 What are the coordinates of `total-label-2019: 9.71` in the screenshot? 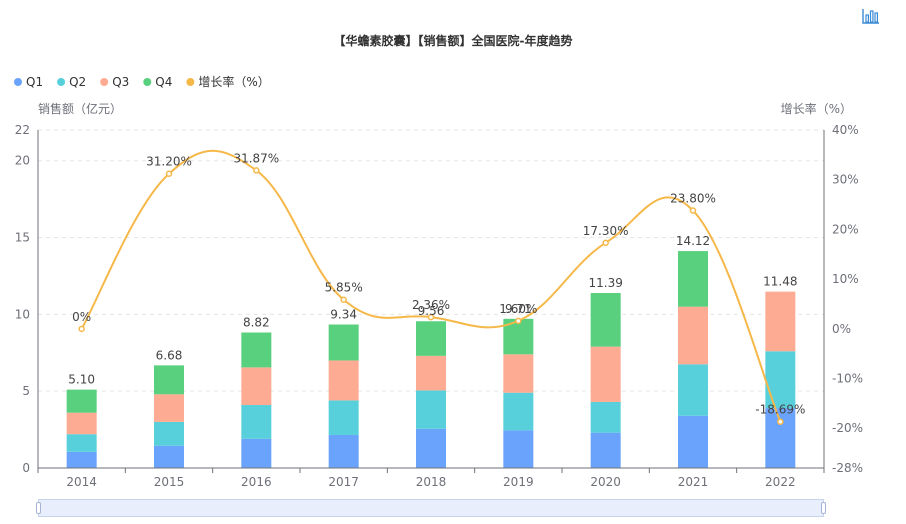 It's located at (518, 309).